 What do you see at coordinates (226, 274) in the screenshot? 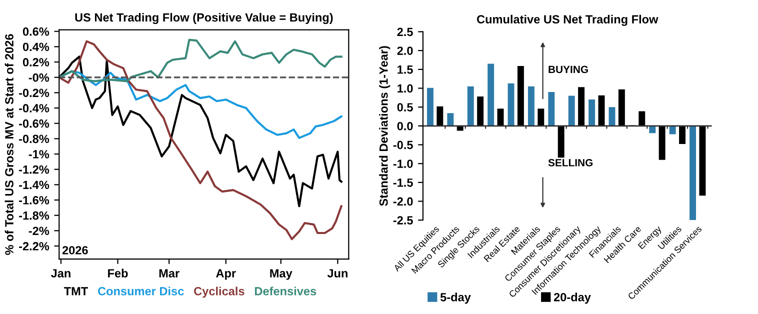
I see `x-tick-label: Apr` at bounding box center [226, 274].